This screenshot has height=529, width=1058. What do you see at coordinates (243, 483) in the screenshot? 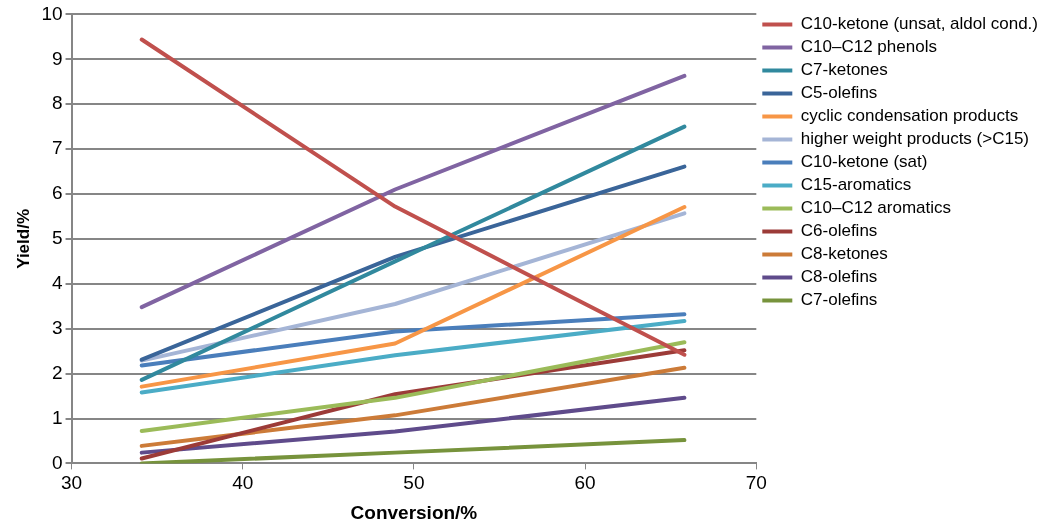
I see `x-tick-label: 40` at bounding box center [243, 483].